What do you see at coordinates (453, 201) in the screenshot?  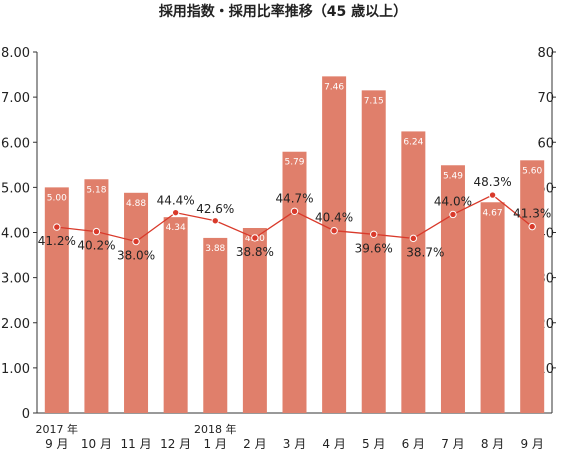 I see `ratio-value-label: 44.0%` at bounding box center [453, 201].